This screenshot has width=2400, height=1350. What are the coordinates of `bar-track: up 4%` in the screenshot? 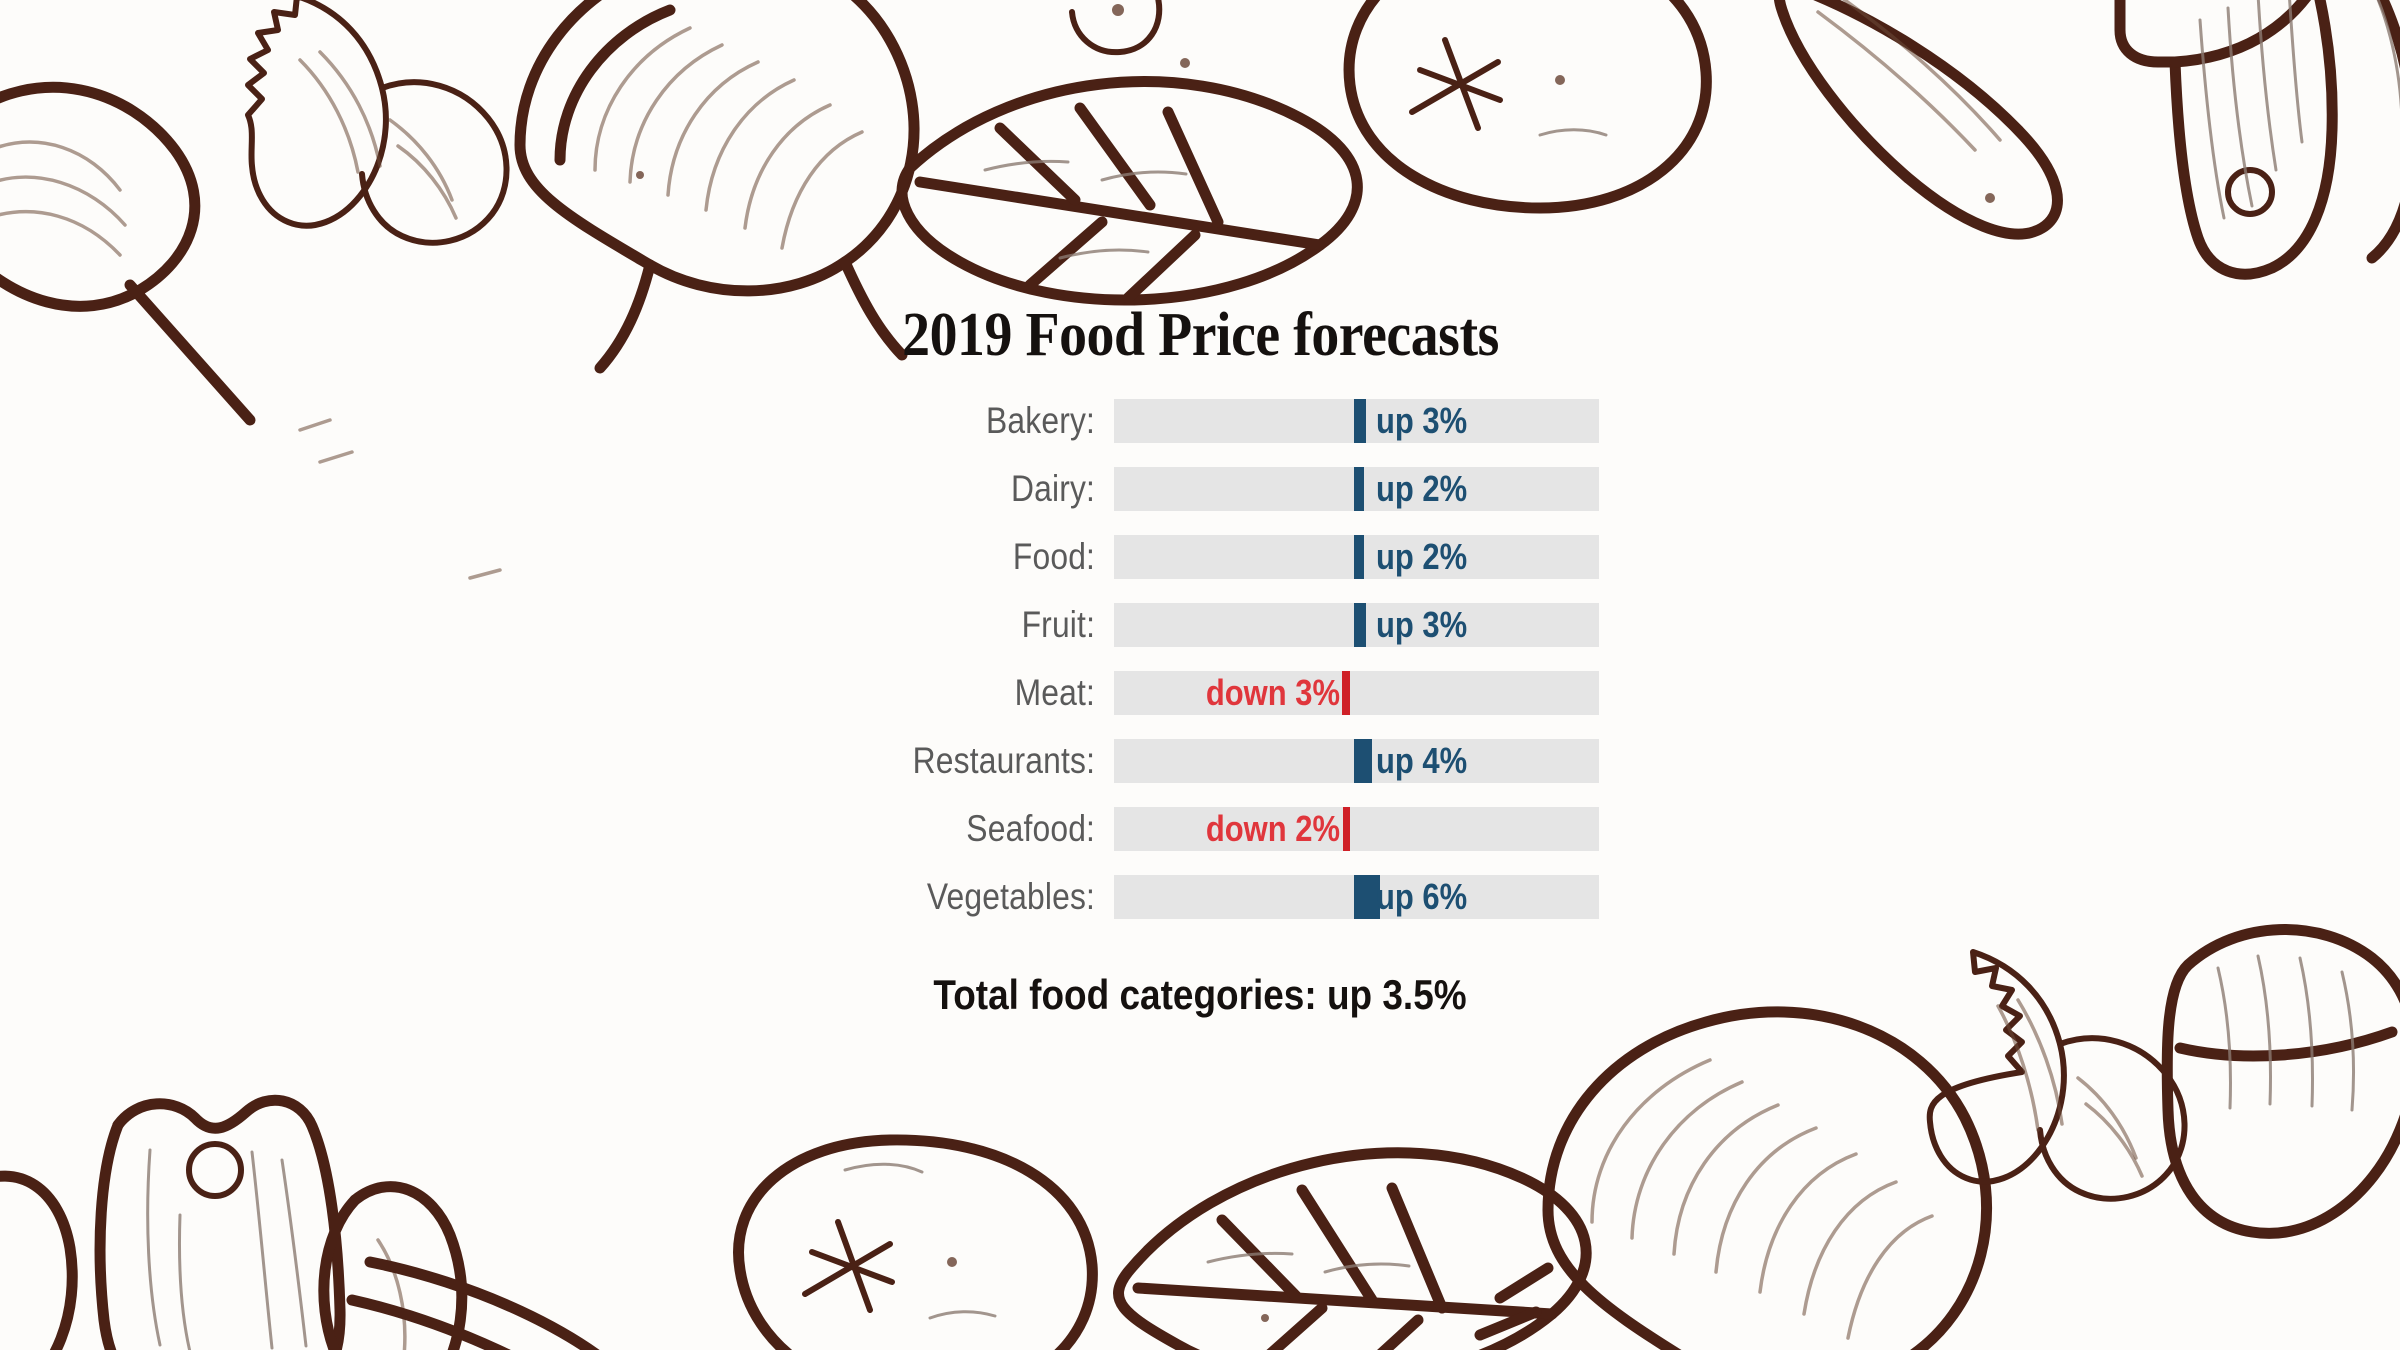 It's located at (1356, 761).